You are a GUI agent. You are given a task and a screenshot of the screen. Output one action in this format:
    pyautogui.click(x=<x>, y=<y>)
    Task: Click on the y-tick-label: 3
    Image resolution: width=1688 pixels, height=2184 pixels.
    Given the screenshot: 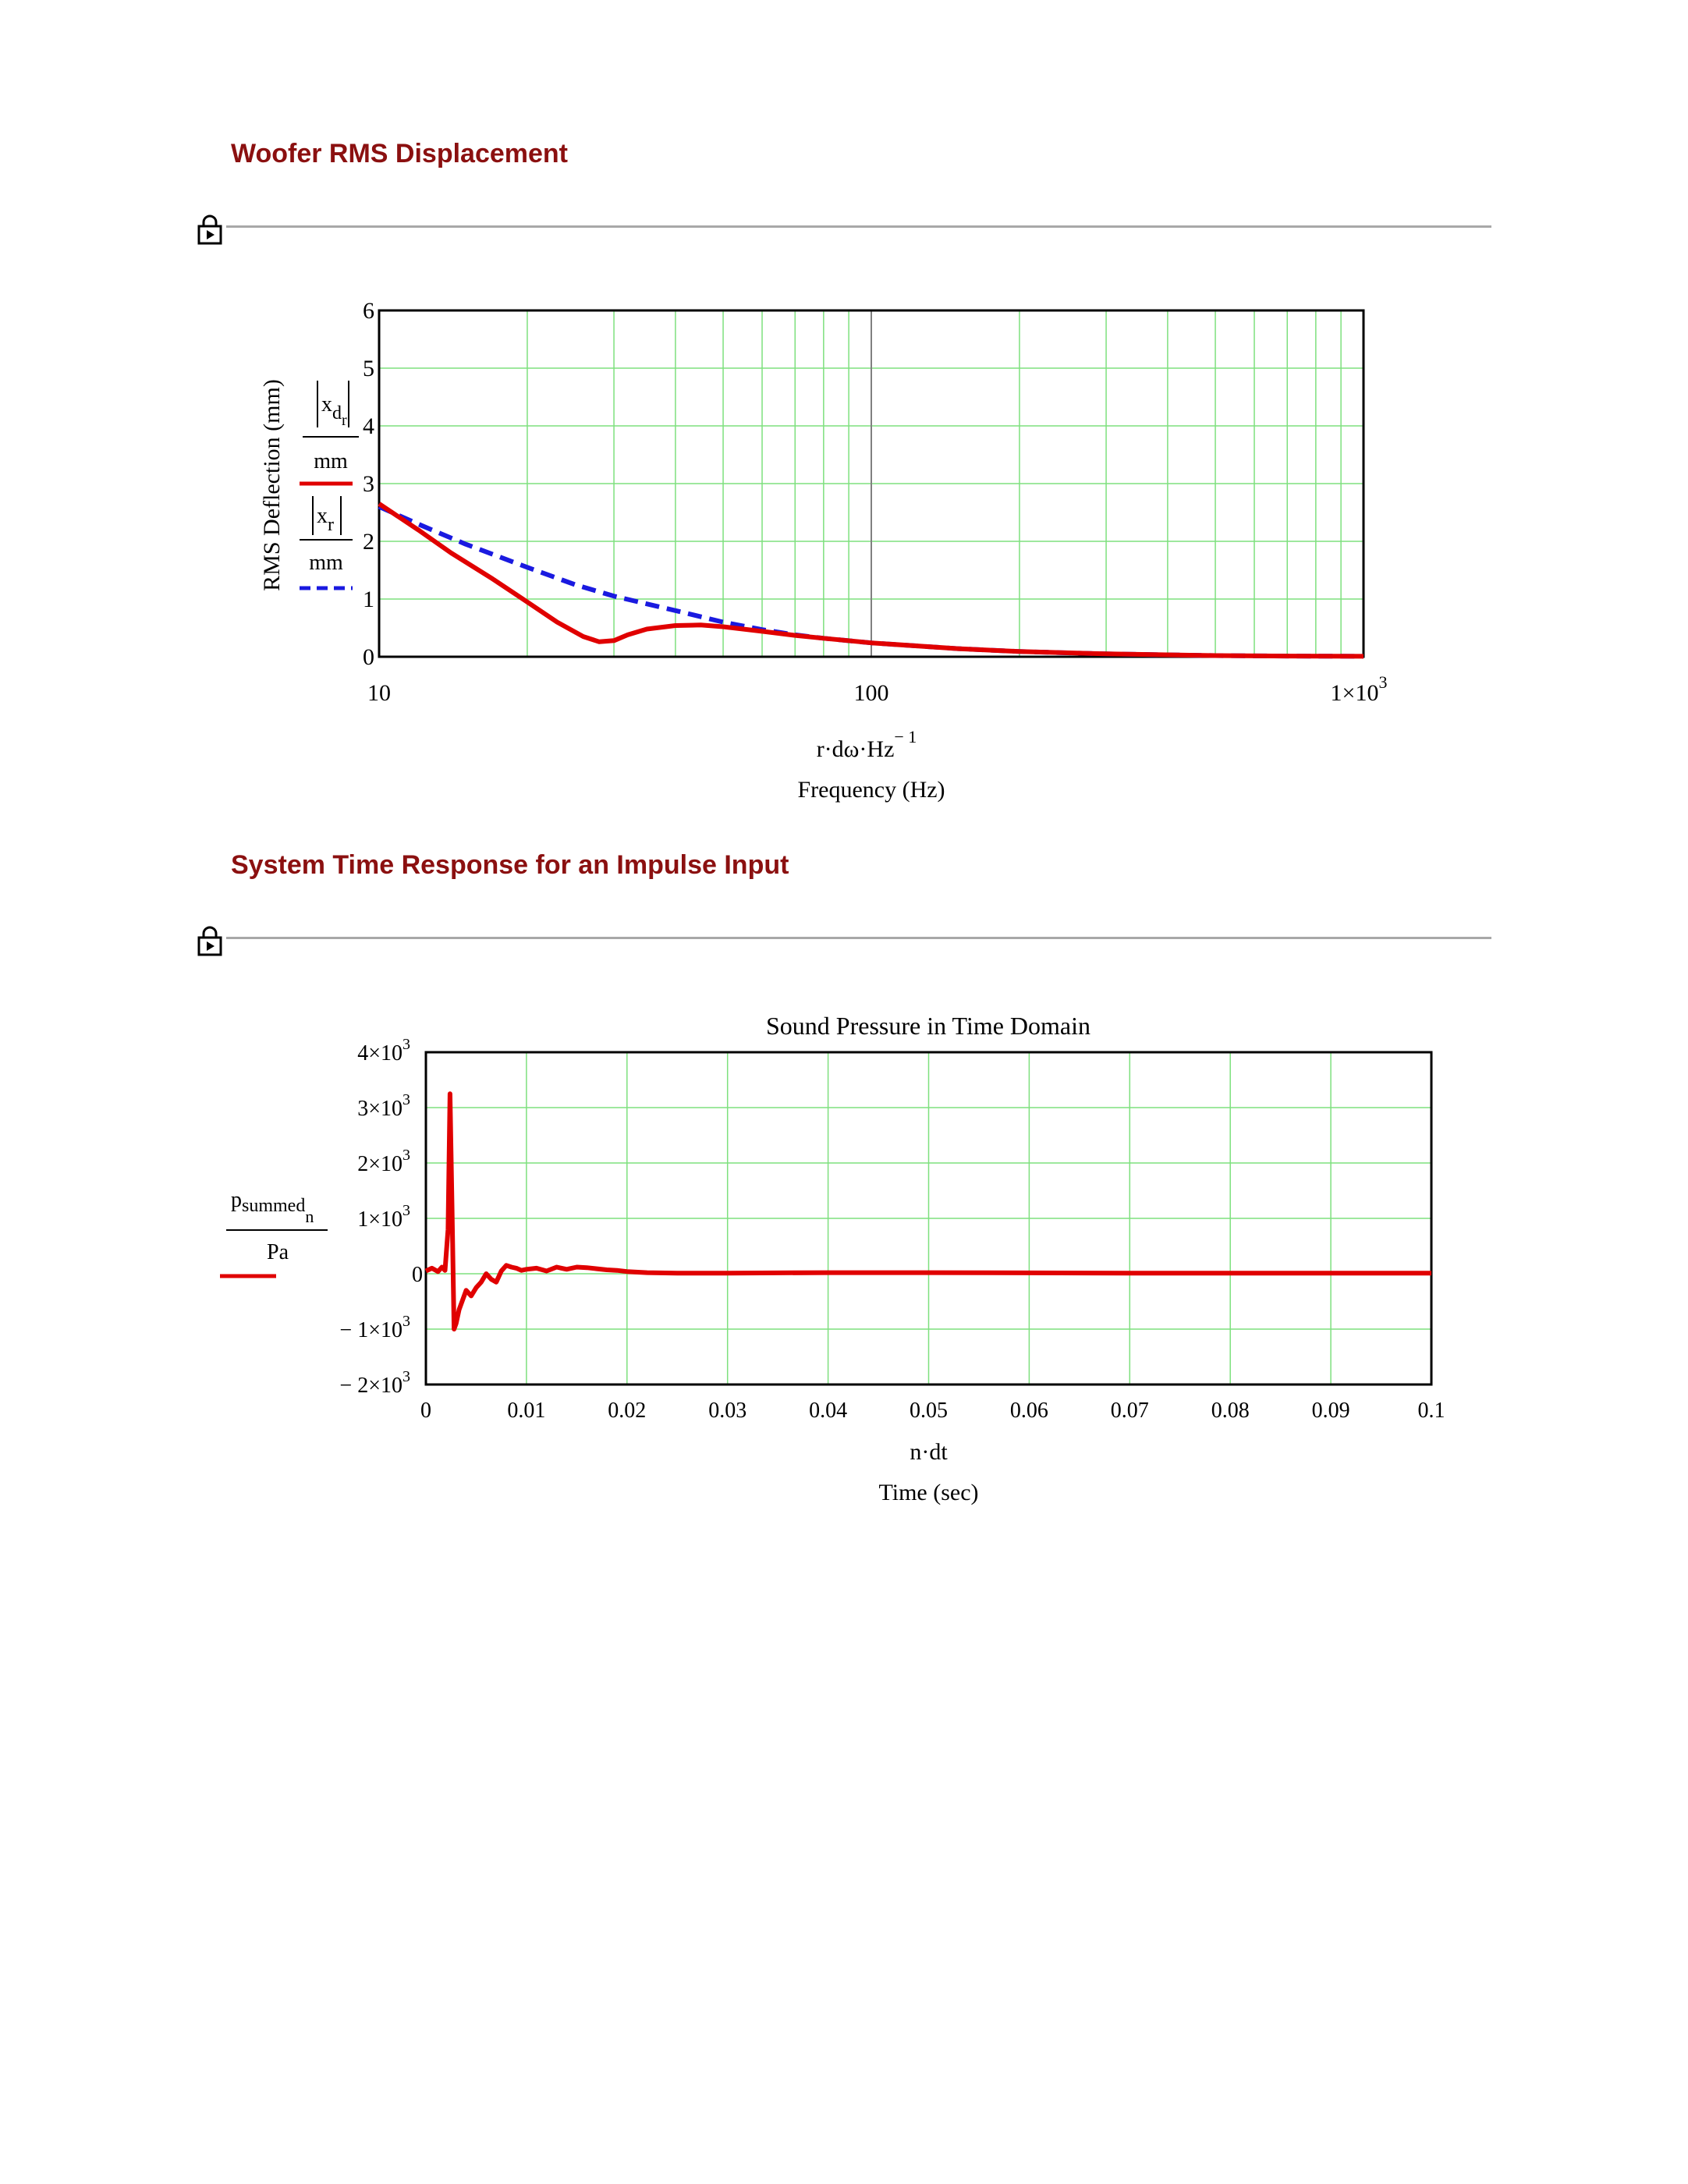 What is the action you would take?
    pyautogui.click(x=368, y=484)
    